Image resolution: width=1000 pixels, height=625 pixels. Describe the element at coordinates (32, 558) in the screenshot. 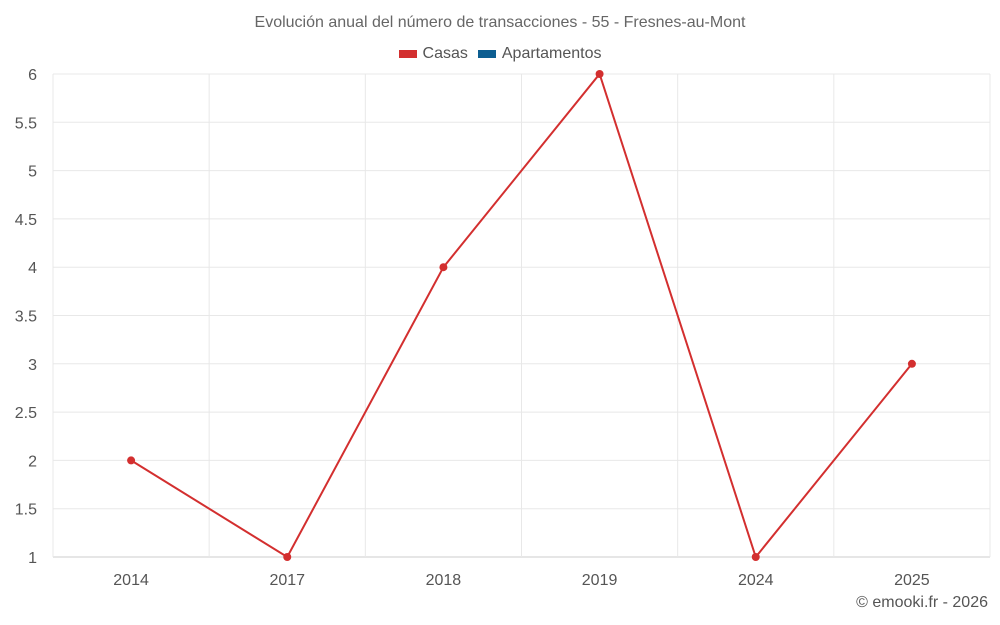

I see `y-tick-label: 1` at that location.